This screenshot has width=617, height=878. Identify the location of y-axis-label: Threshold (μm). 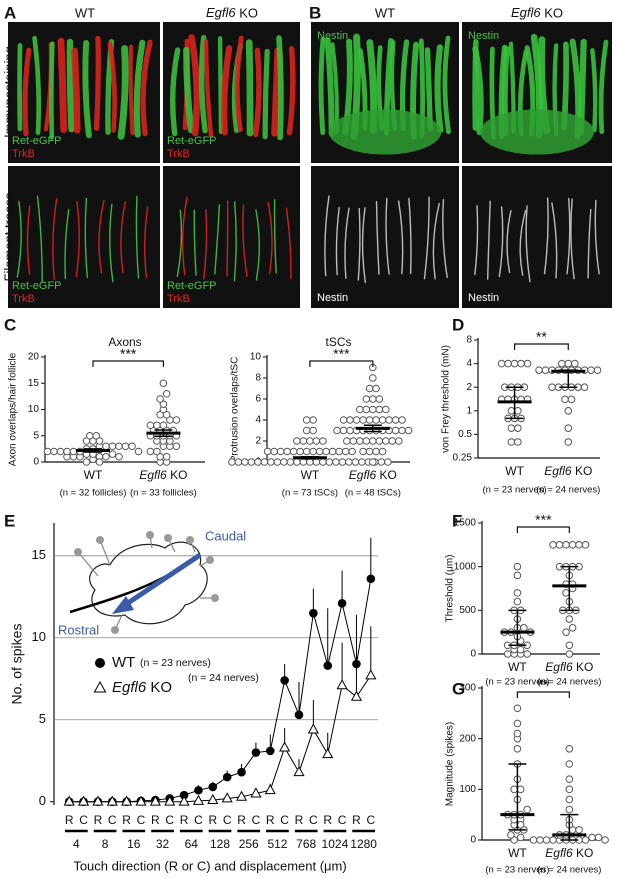
(450, 589).